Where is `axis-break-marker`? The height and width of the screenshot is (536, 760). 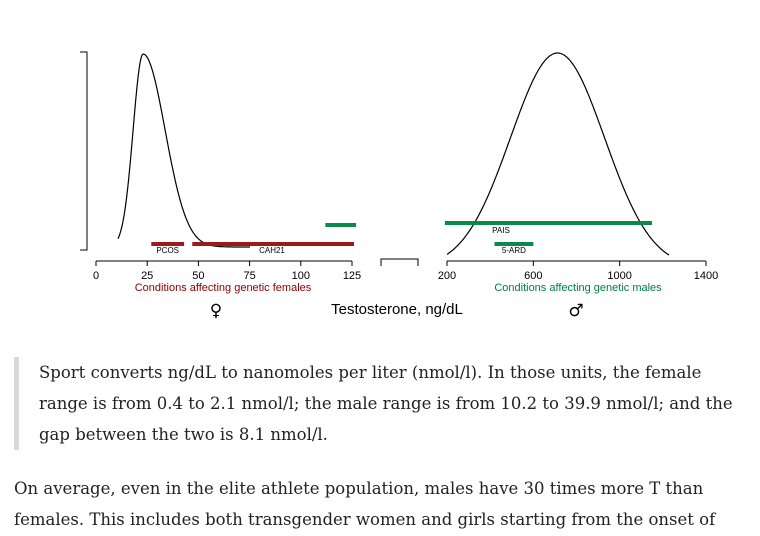
axis-break-marker is located at coordinates (399, 262).